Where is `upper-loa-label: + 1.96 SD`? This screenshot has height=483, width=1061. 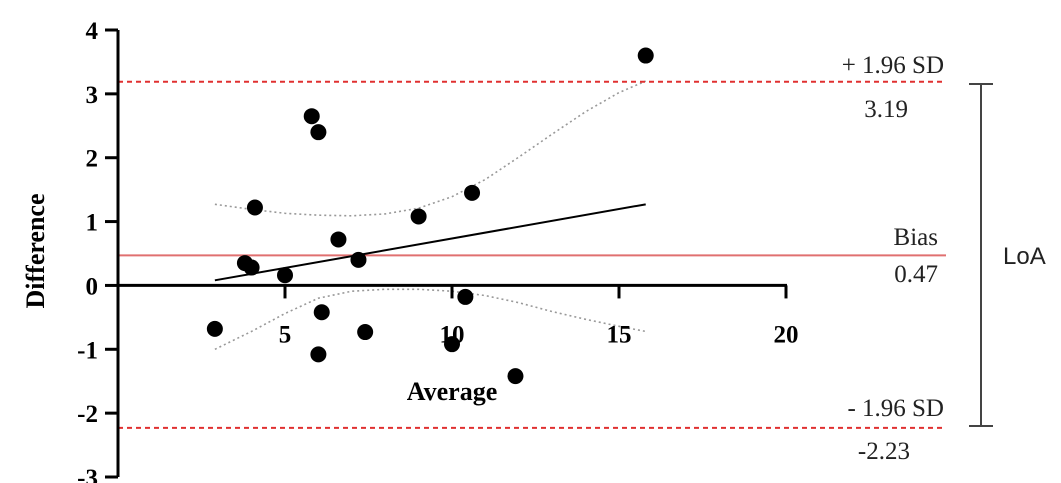 upper-loa-label: + 1.96 SD is located at coordinates (893, 65).